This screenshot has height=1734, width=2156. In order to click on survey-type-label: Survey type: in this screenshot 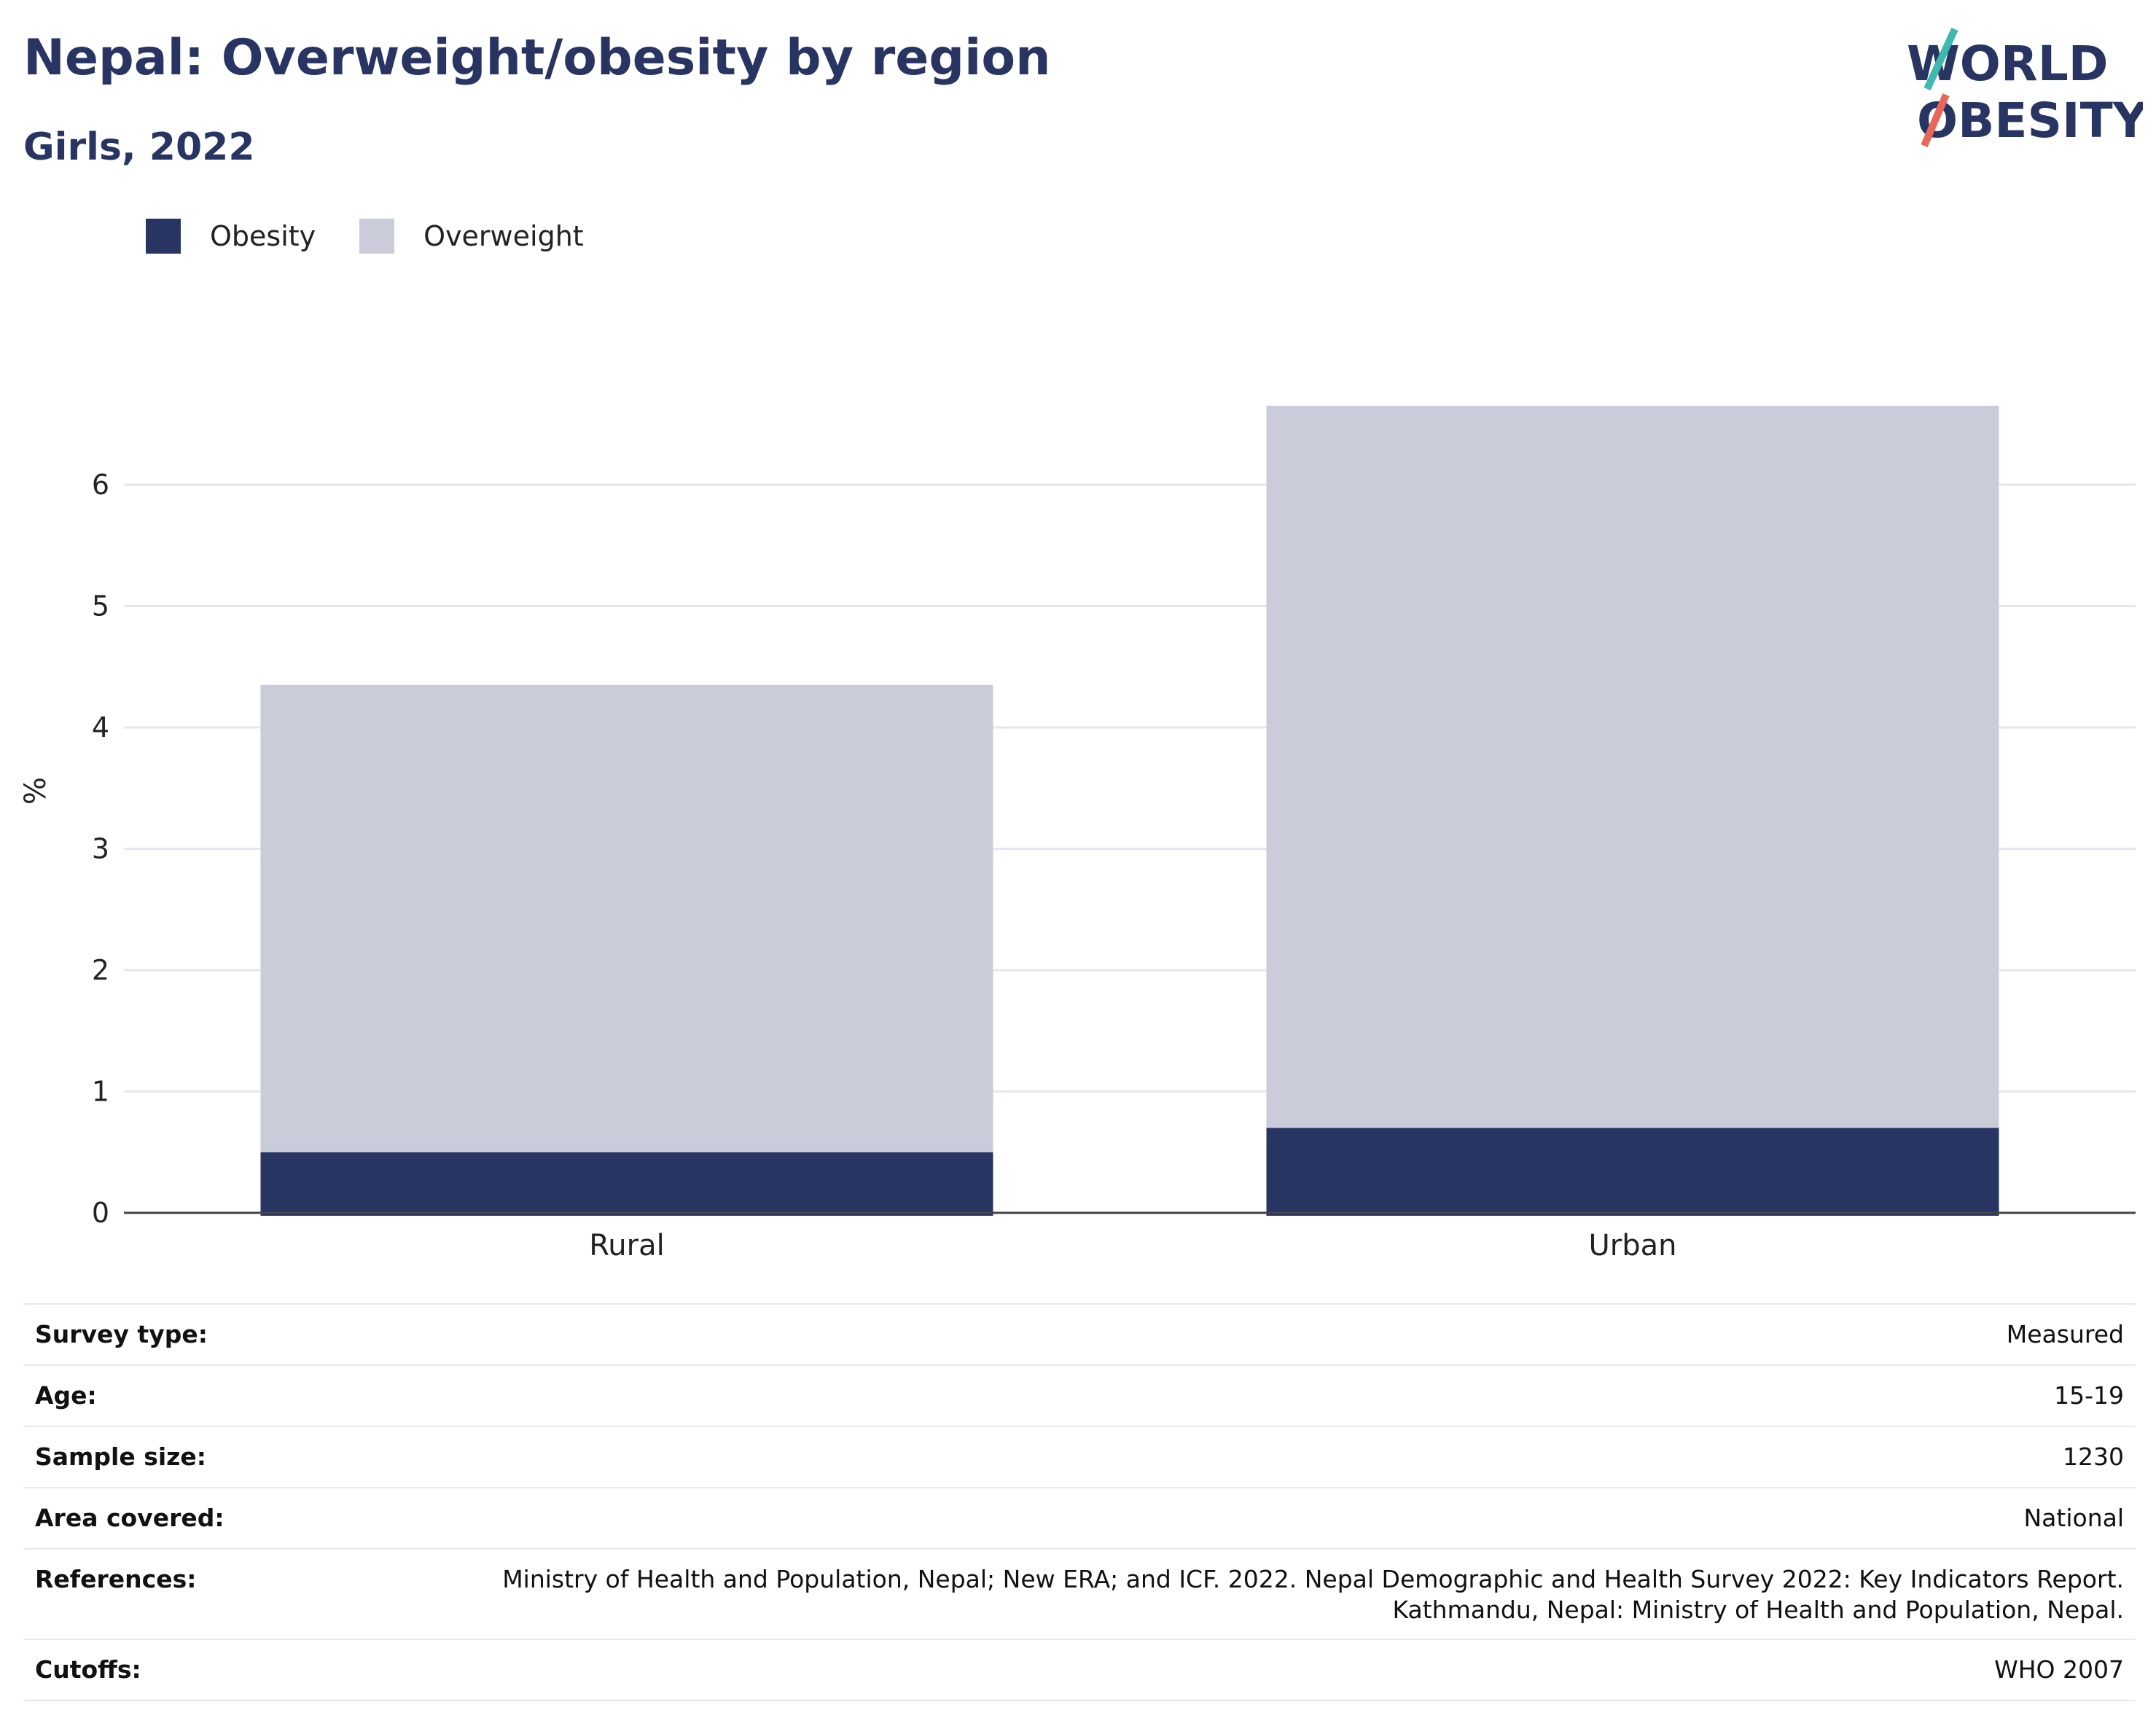, I will do `click(188, 1334)`.